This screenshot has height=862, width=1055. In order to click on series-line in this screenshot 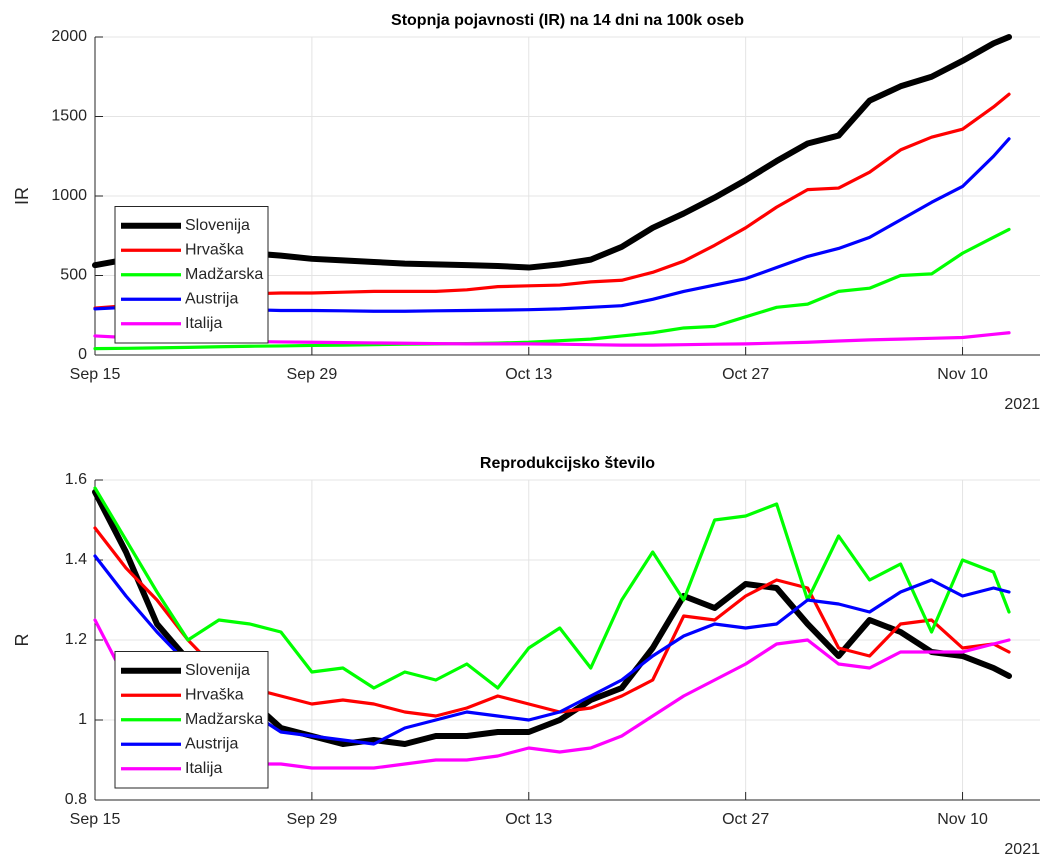, I will do `click(552, 289)`.